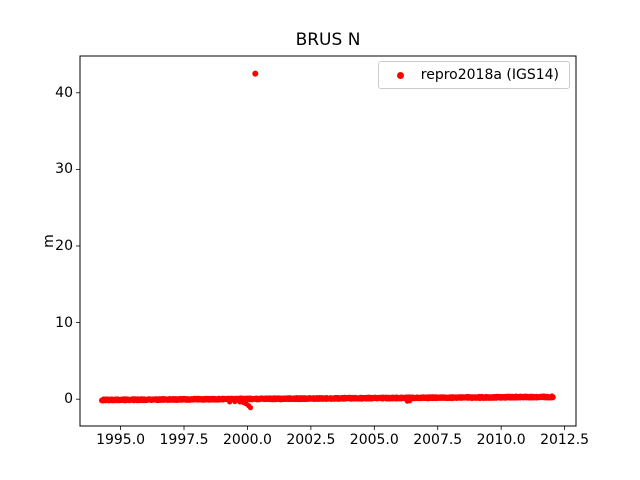  I want to click on y-tick-label: 10, so click(64, 323).